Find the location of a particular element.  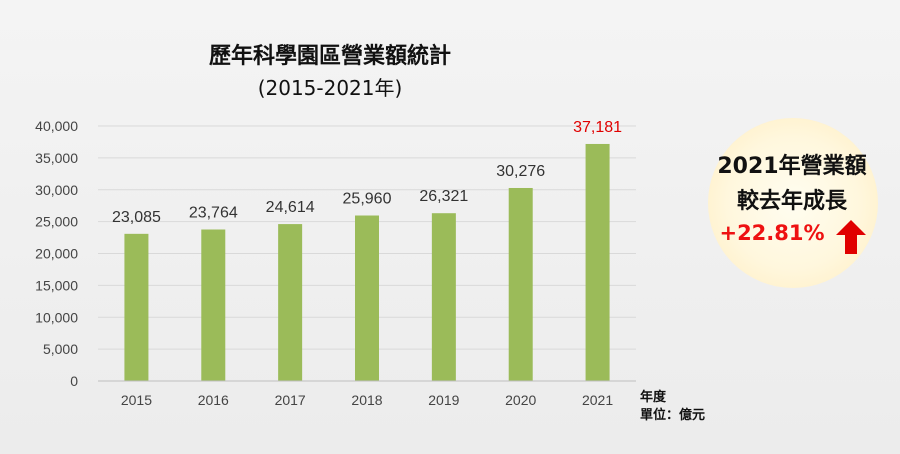

unit-note: 單位：億元 is located at coordinates (673, 415).